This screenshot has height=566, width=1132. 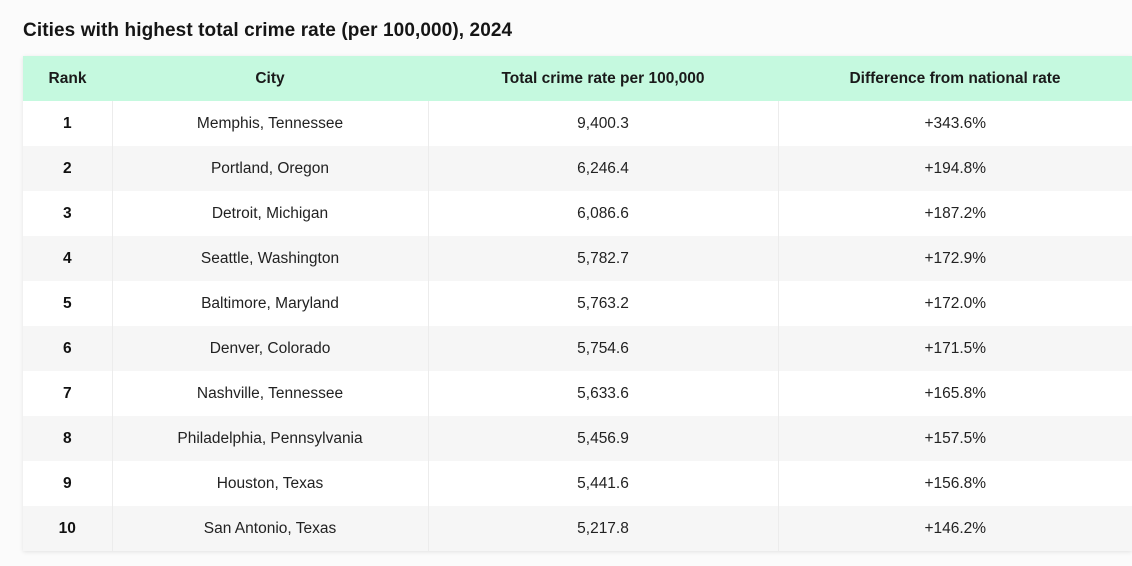 I want to click on rate-cell: 9,400.3, so click(x=602, y=123).